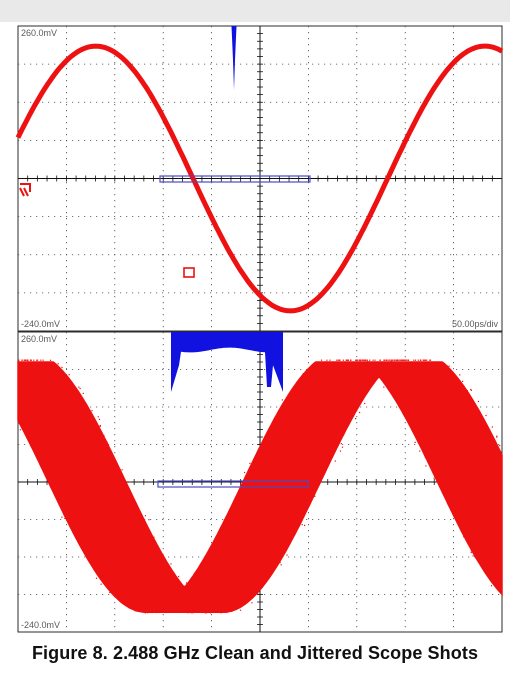  I want to click on clean-y-top-label: 260.0mV, so click(39, 33).